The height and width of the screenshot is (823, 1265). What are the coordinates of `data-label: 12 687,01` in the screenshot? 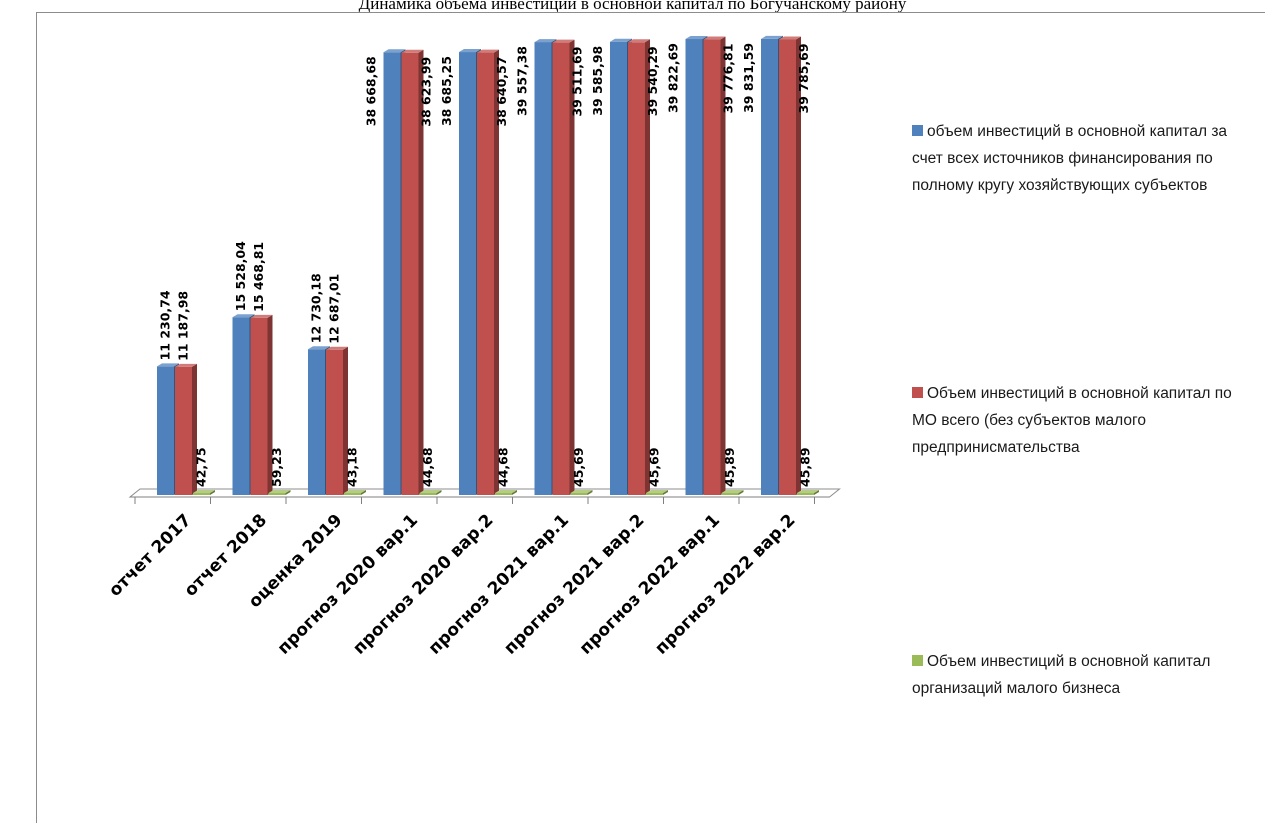 It's located at (334, 309).